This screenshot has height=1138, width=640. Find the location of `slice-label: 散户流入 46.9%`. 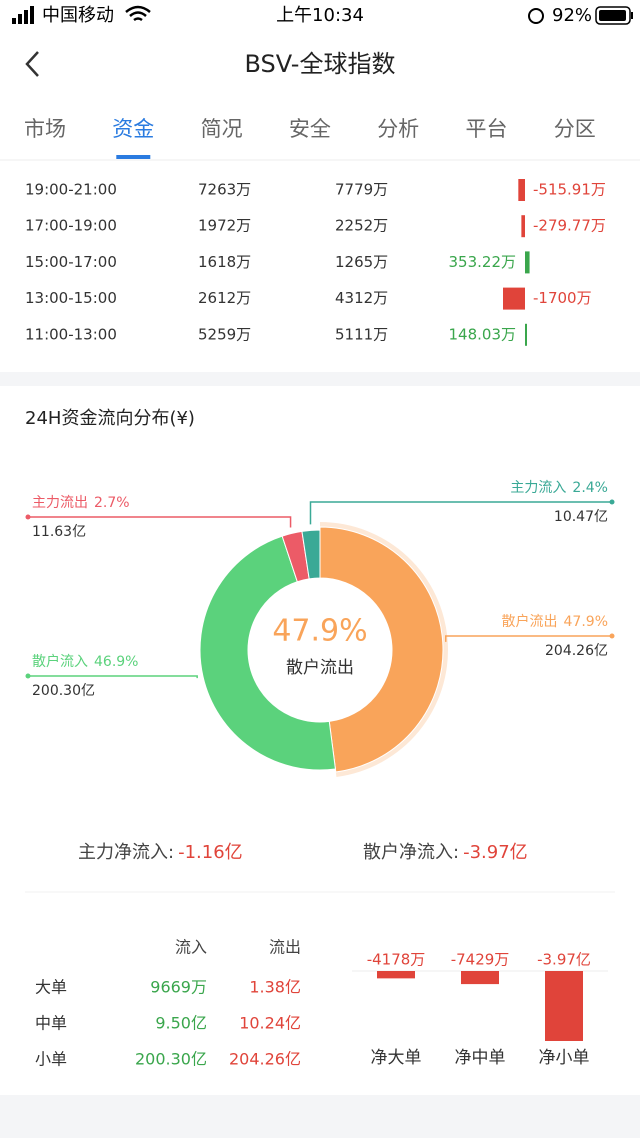

slice-label: 散户流入 46.9% is located at coordinates (85, 661).